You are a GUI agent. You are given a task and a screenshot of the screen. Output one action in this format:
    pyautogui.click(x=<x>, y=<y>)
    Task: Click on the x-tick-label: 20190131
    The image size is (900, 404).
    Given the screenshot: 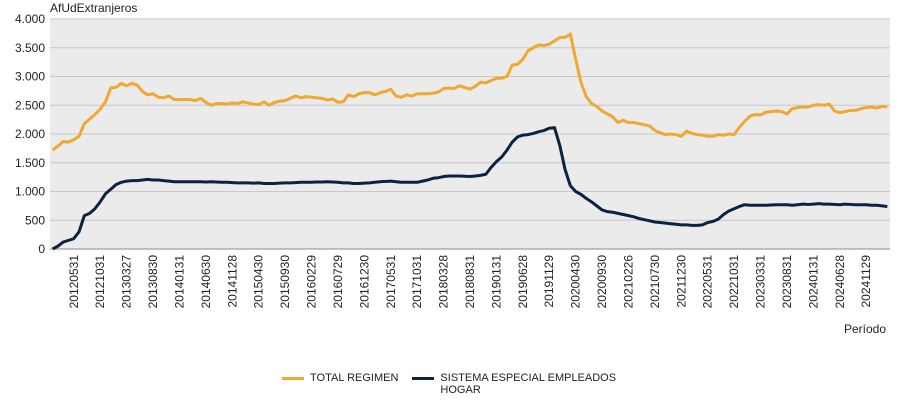 What is the action you would take?
    pyautogui.click(x=496, y=282)
    